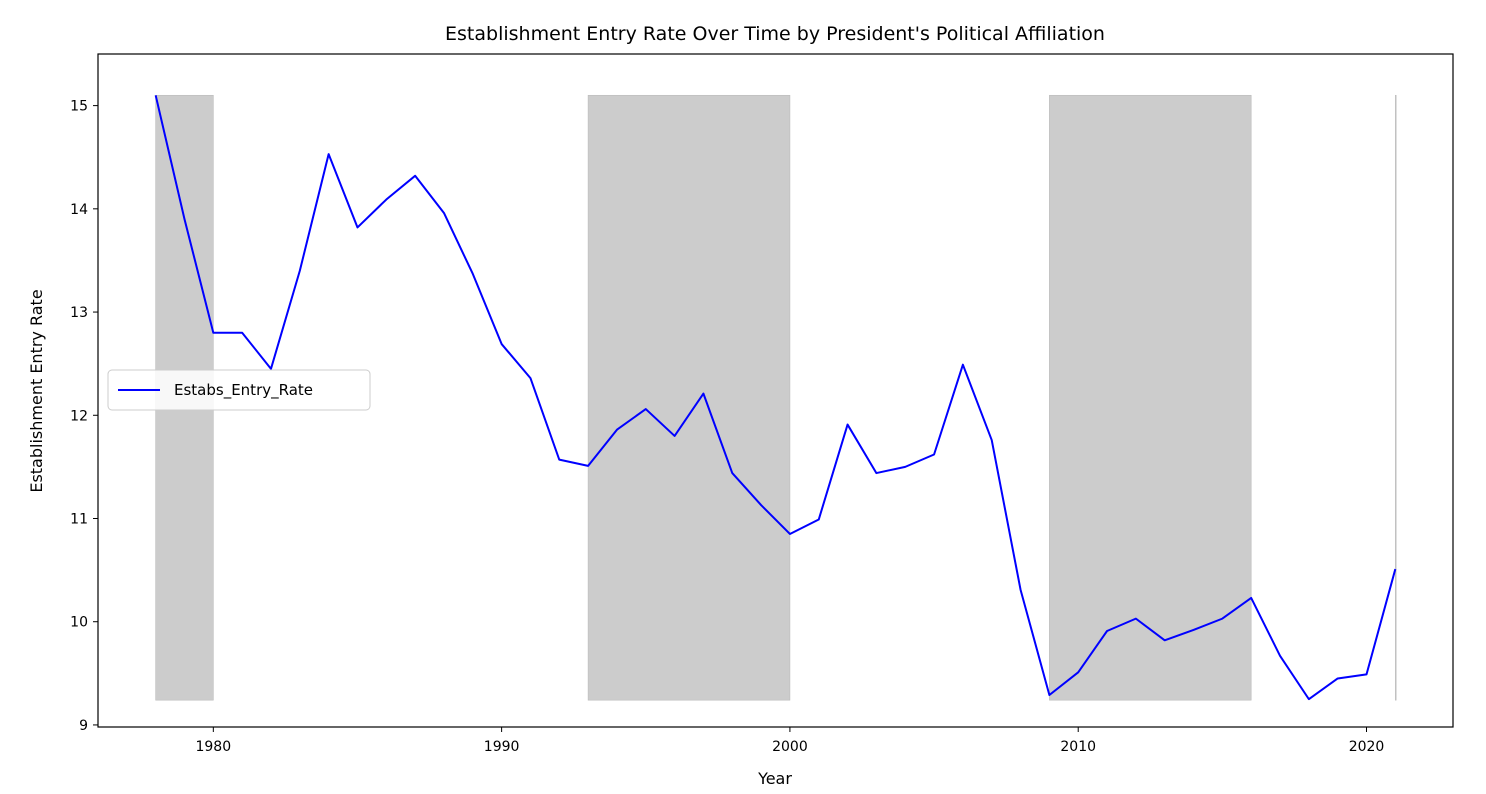  What do you see at coordinates (79, 107) in the screenshot?
I see `y-tick-label: 15` at bounding box center [79, 107].